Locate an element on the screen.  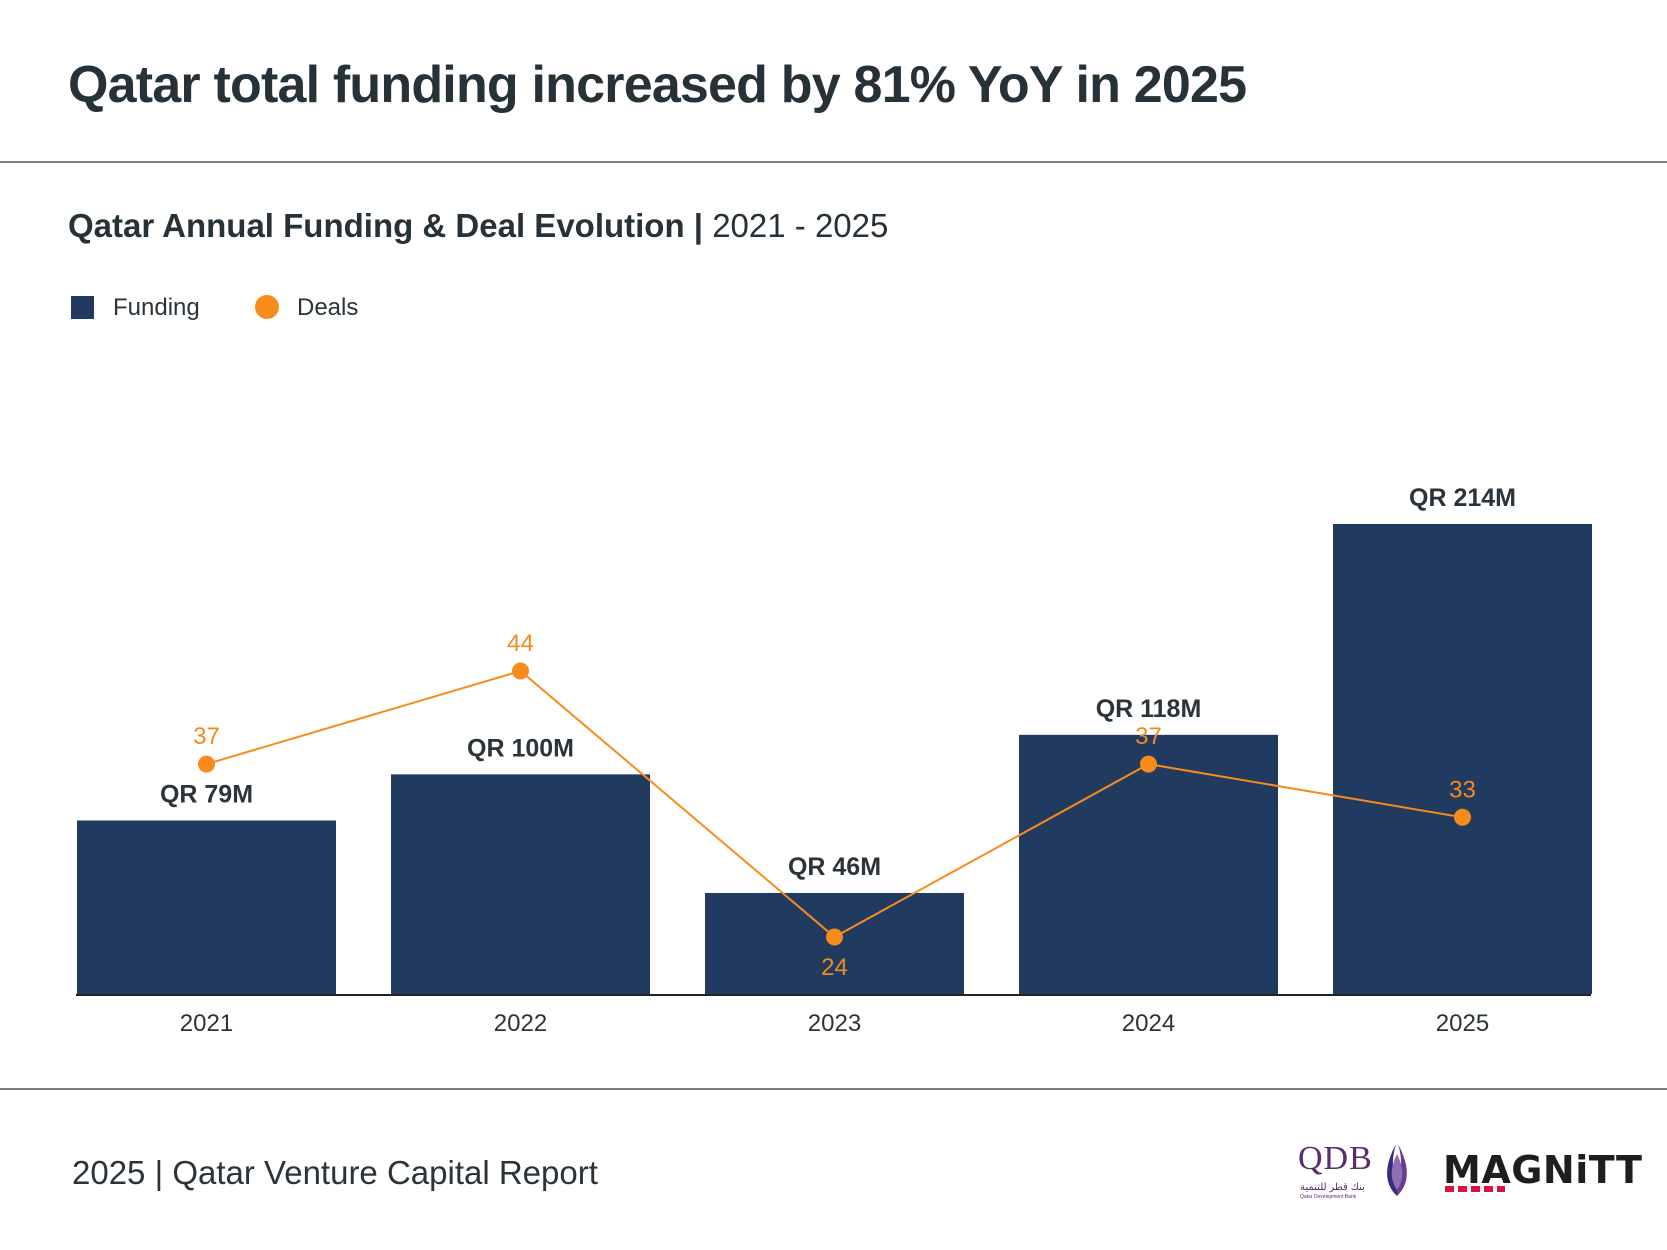
footer-divider is located at coordinates (833, 1089).